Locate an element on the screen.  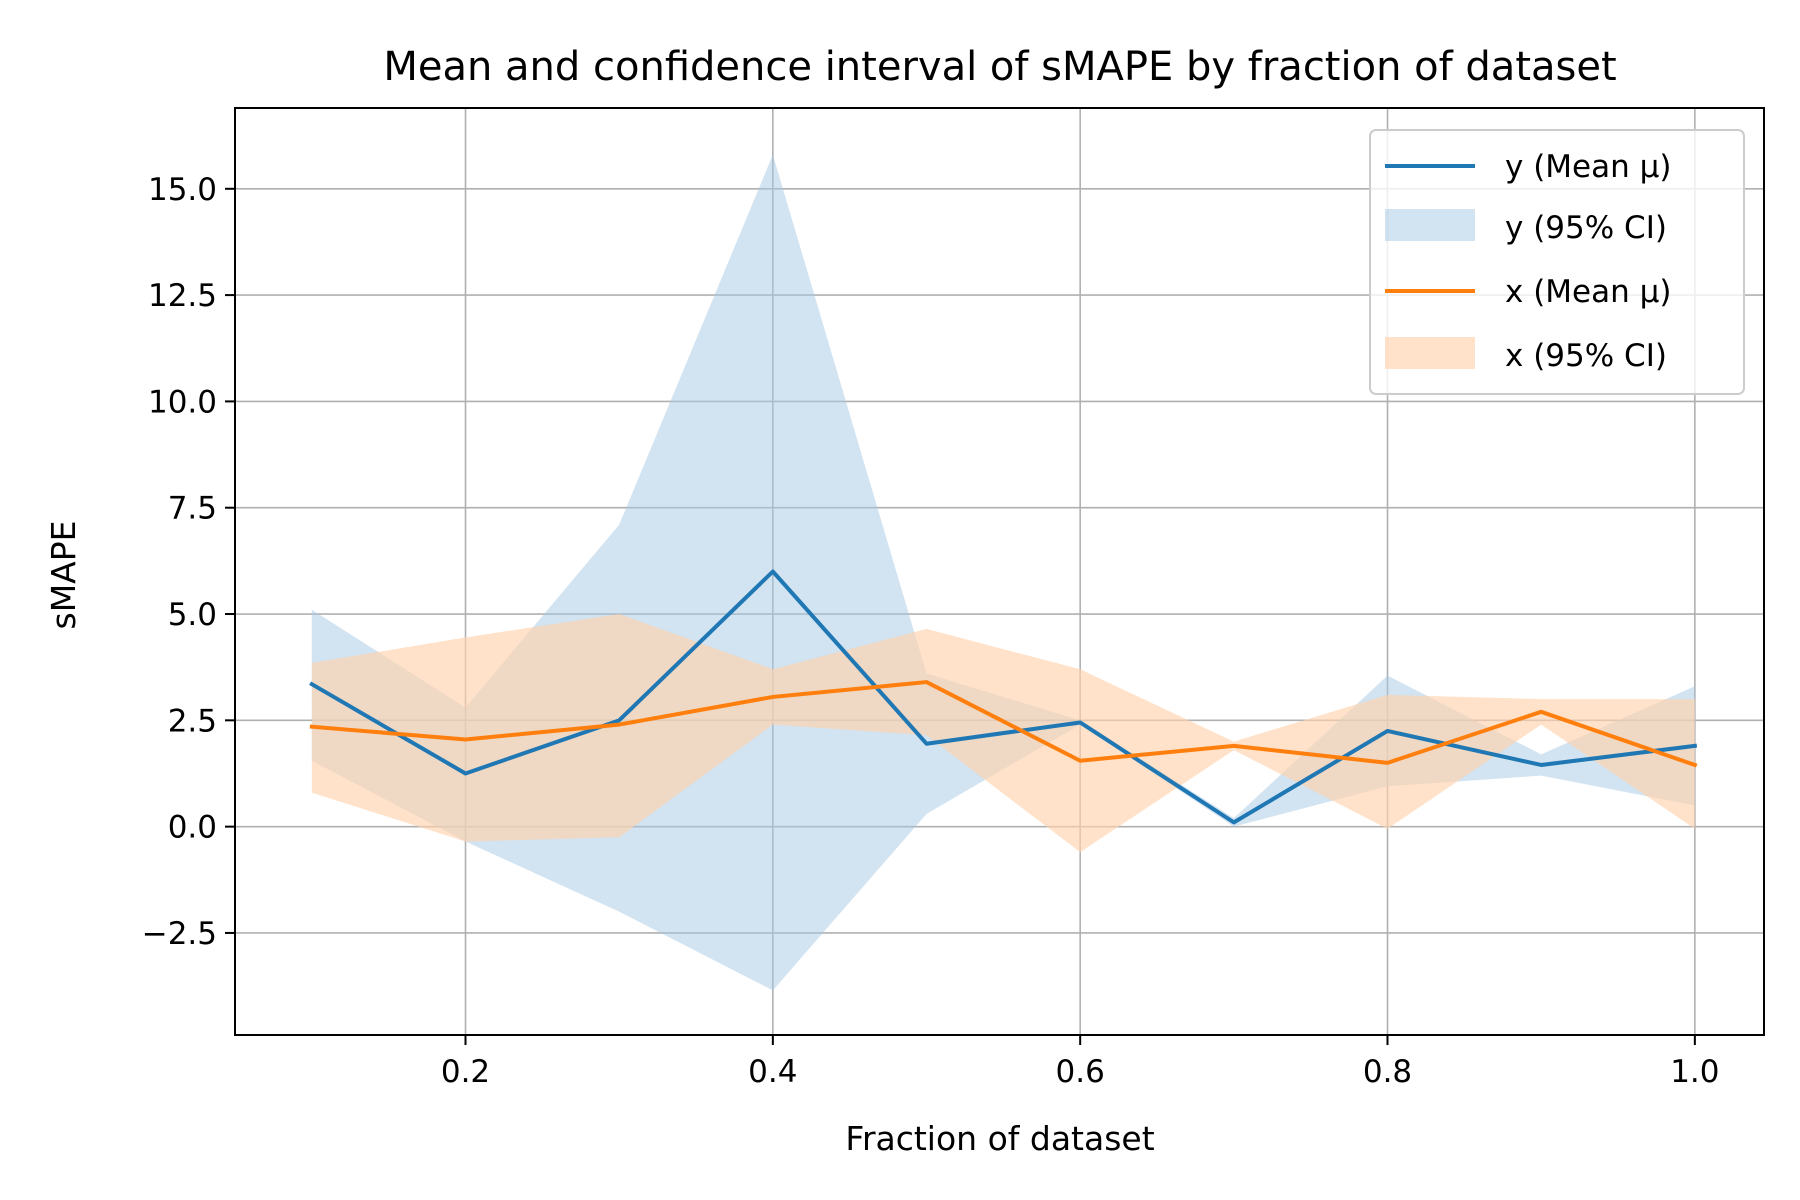
x-tick-label: 0.2 is located at coordinates (465, 1072).